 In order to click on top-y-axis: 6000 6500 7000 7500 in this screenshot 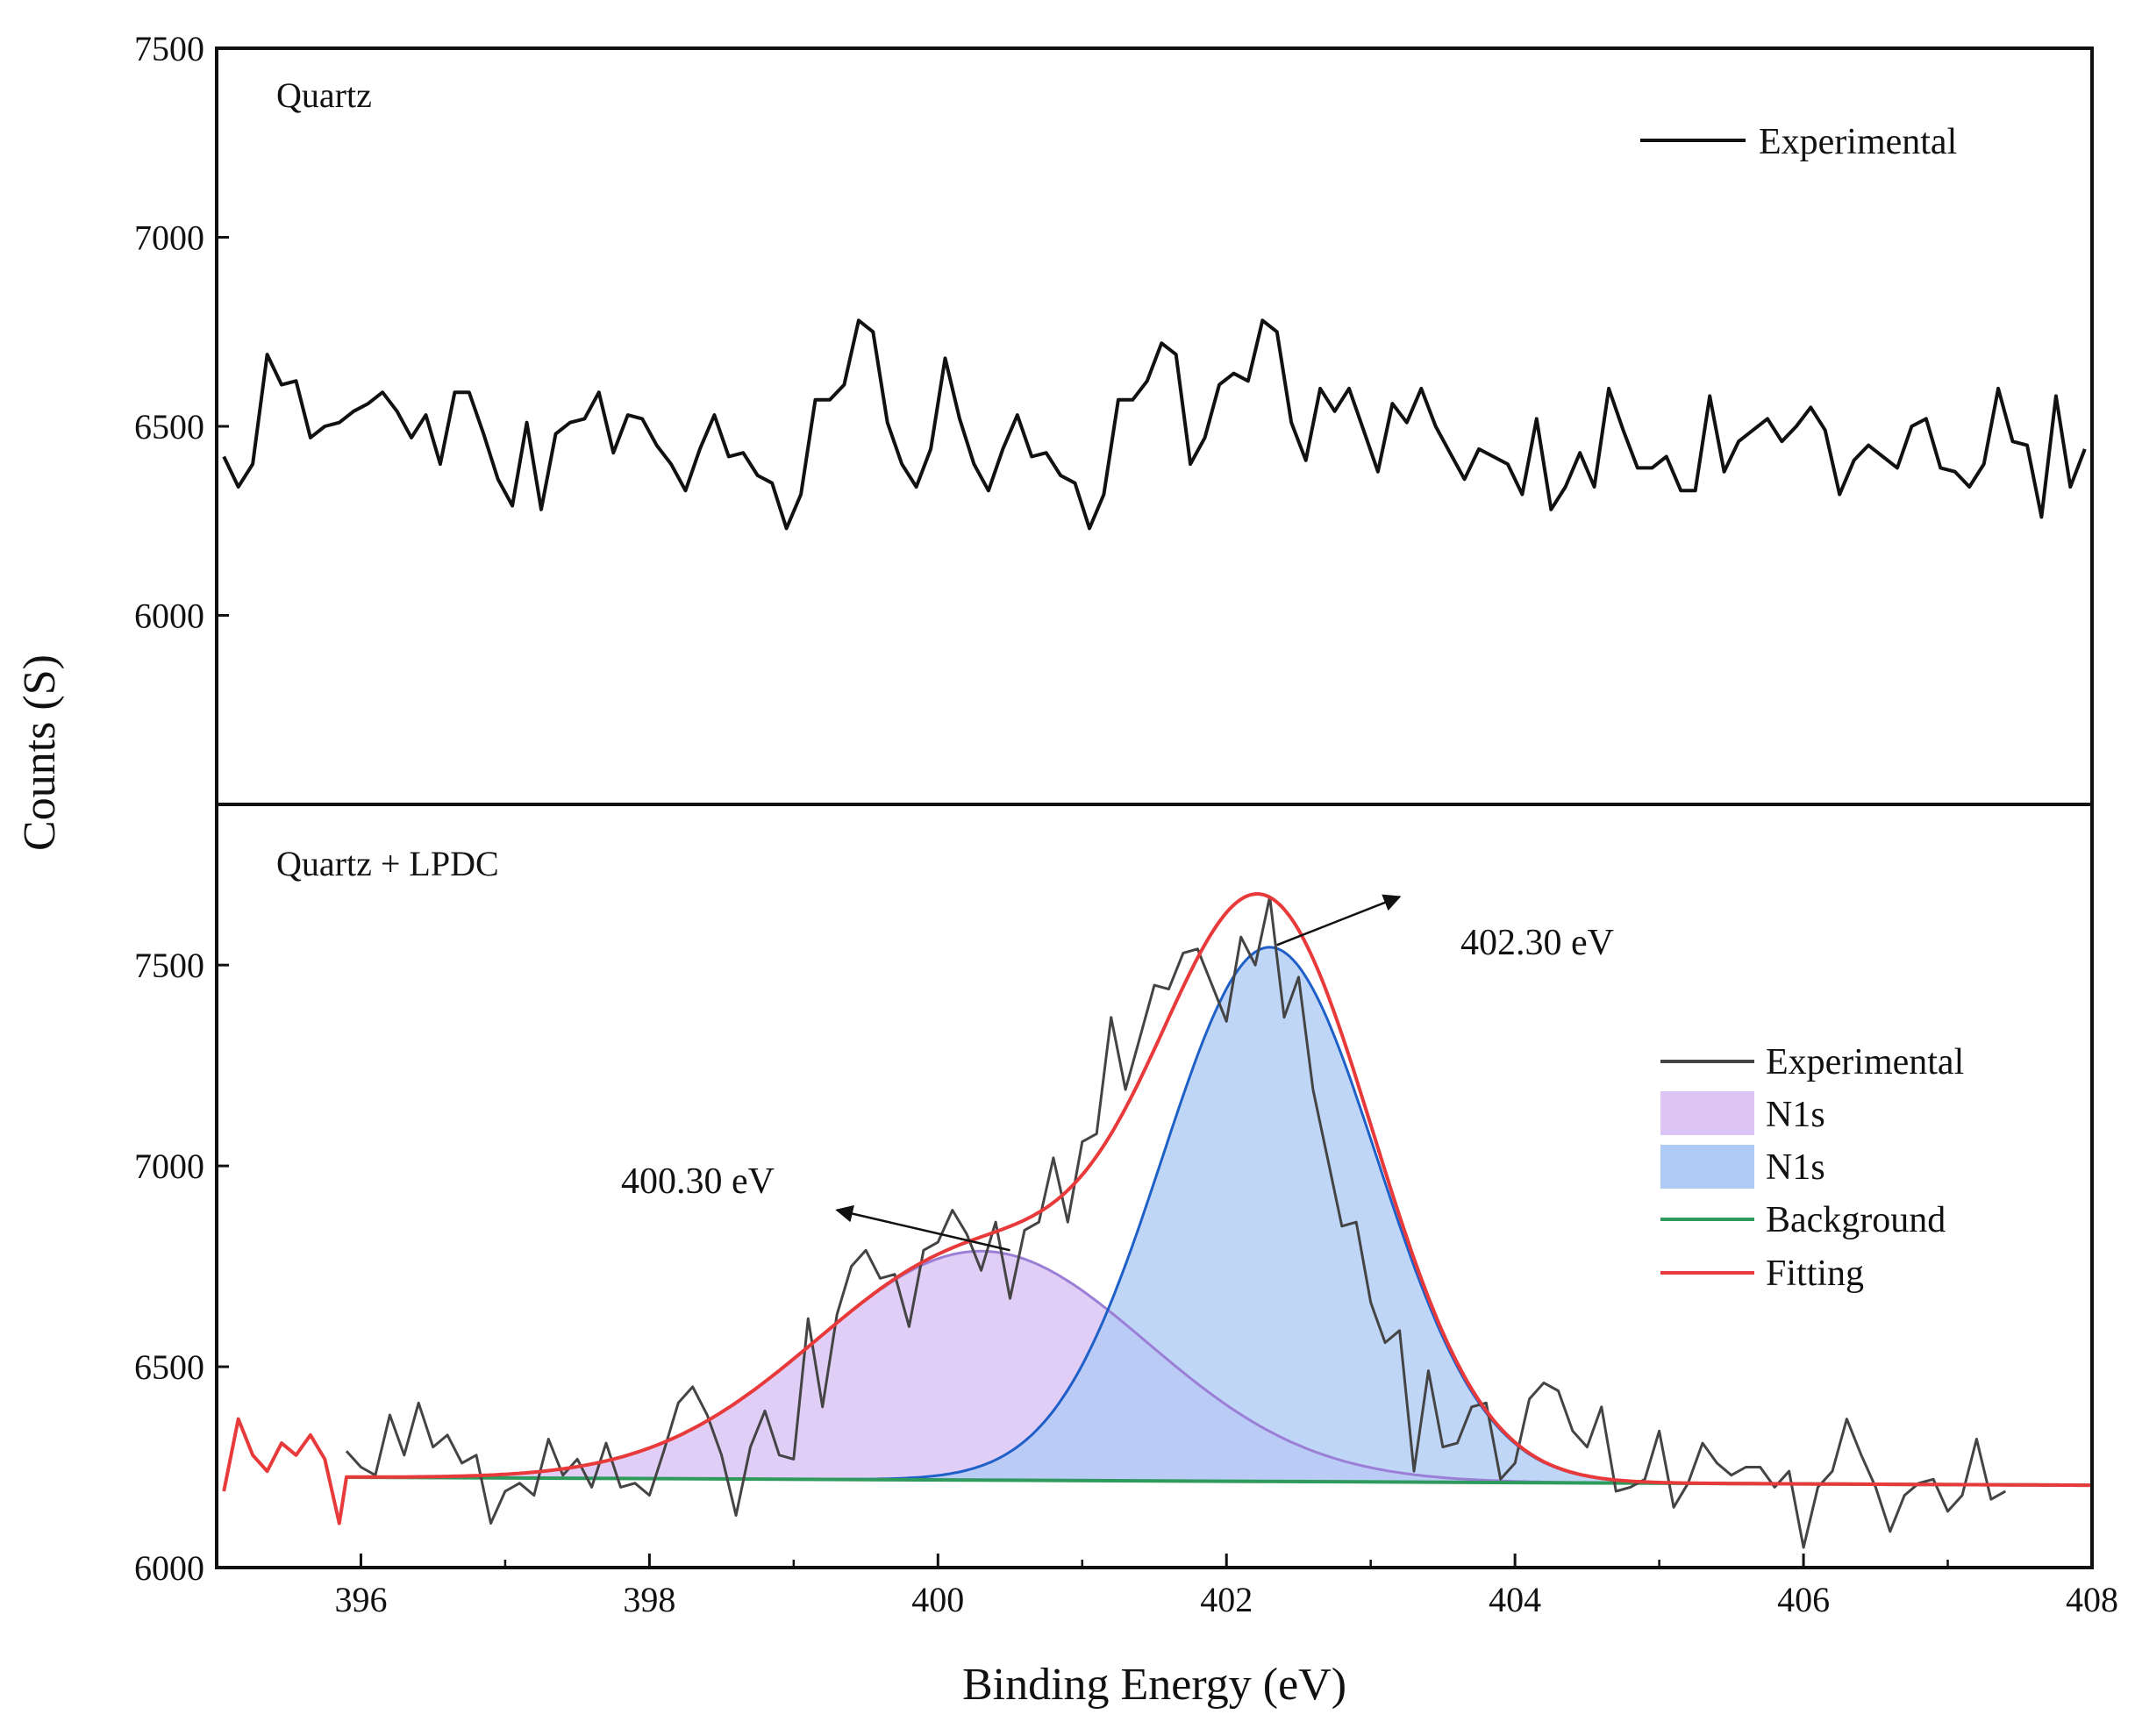, I will do `click(182, 332)`.